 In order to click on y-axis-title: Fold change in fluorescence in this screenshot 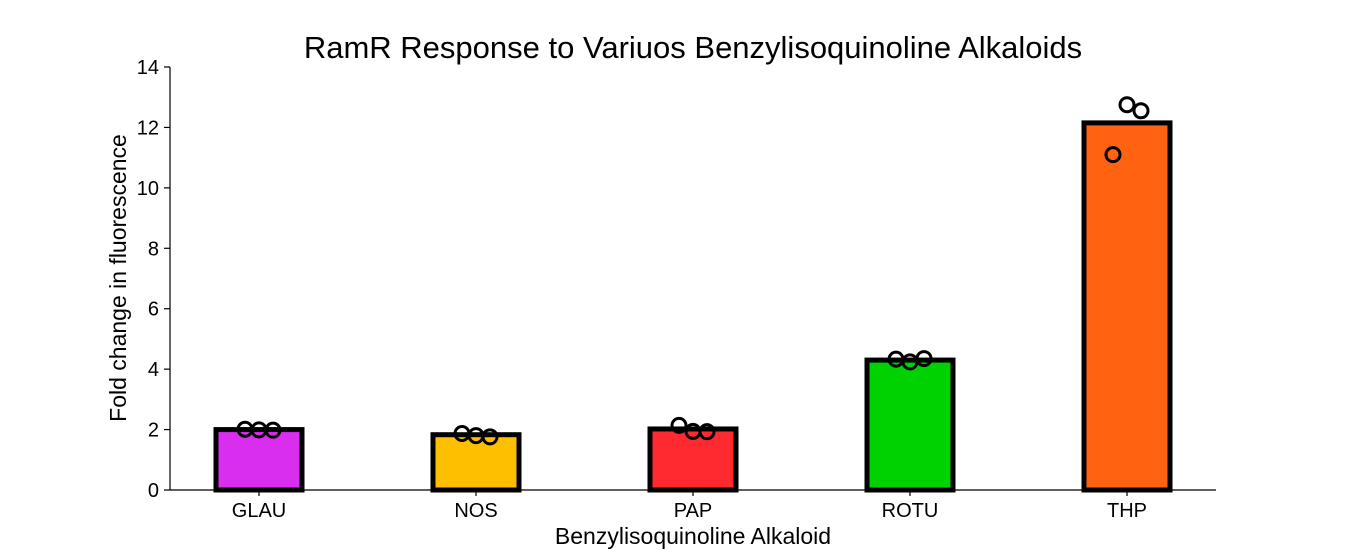, I will do `click(118, 278)`.